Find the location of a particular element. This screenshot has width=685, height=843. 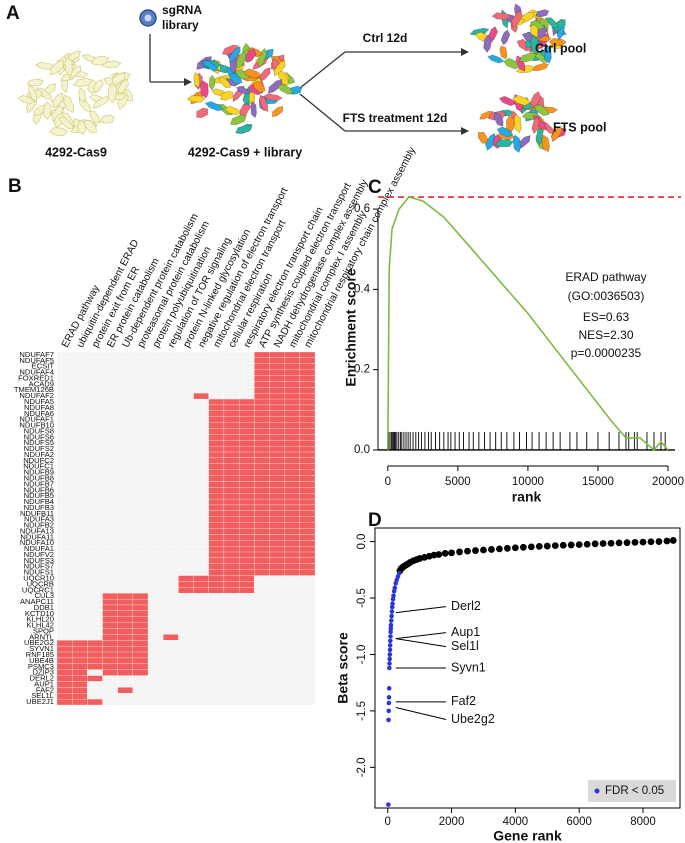

x-tick-label: 15000 is located at coordinates (598, 482).